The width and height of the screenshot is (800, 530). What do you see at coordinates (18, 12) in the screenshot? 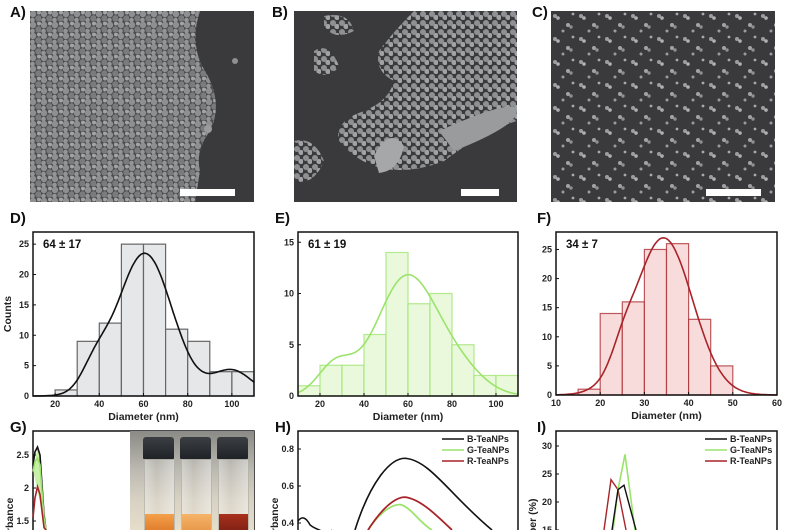
I see `panel-label-a: A)` at bounding box center [18, 12].